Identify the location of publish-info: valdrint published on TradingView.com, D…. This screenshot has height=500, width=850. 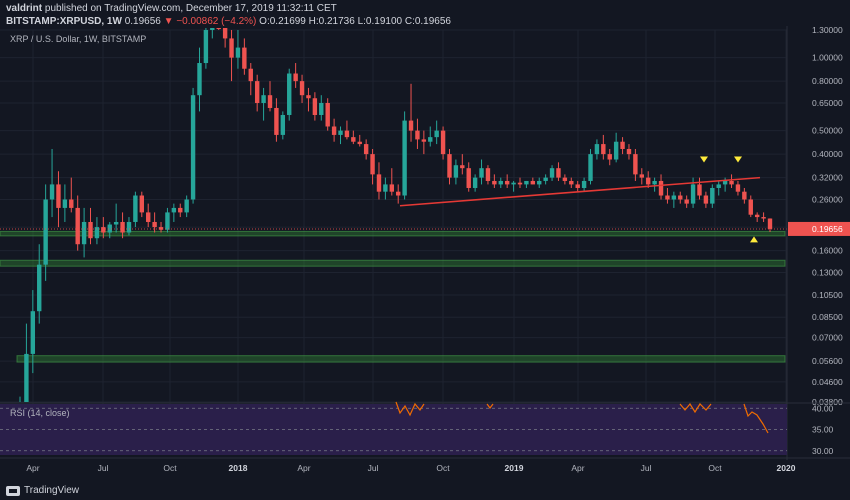
(171, 9).